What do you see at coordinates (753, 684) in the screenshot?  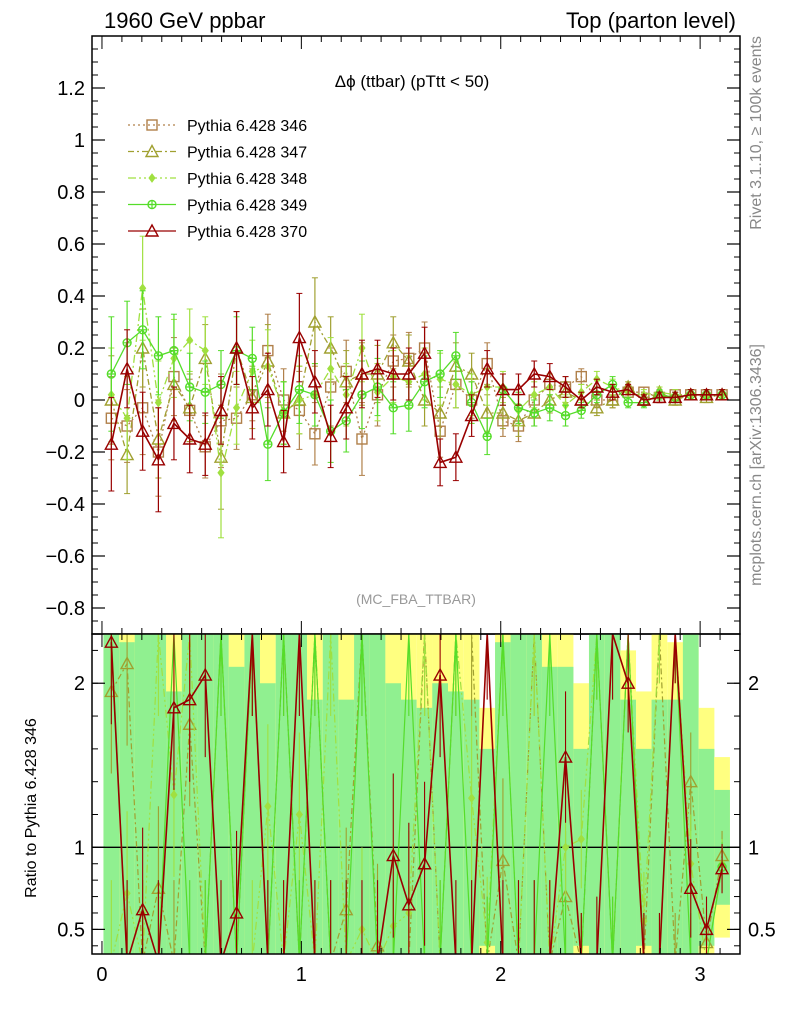 I see `y-tick-label-right: 2` at bounding box center [753, 684].